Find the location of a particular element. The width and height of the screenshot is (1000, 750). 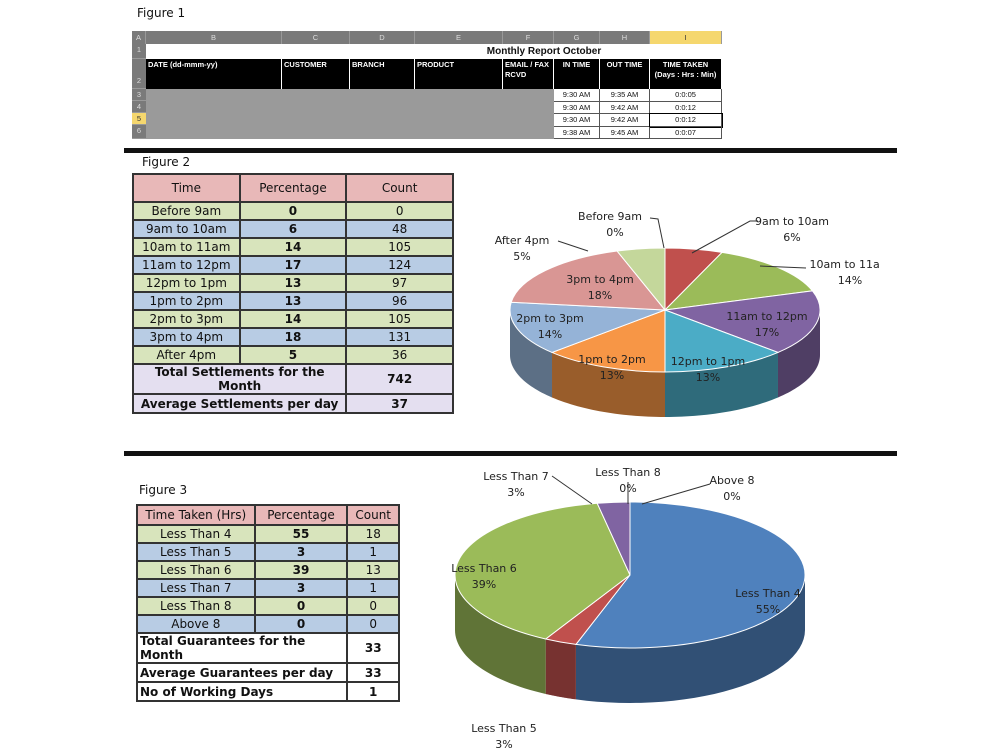

pie-label: After 4pm 5% is located at coordinates (542, 248).